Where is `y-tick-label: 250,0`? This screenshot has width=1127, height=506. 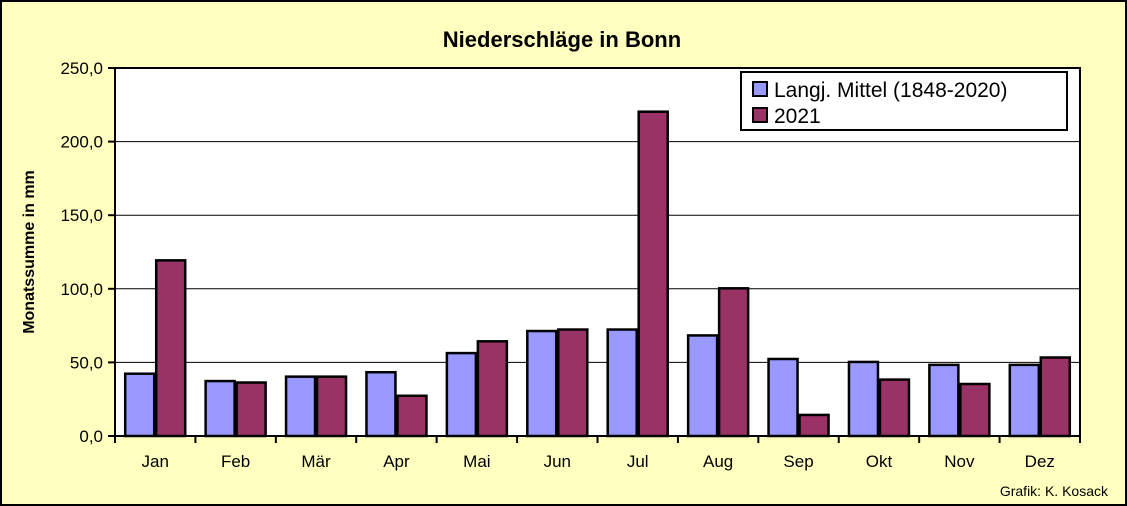 y-tick-label: 250,0 is located at coordinates (81, 68).